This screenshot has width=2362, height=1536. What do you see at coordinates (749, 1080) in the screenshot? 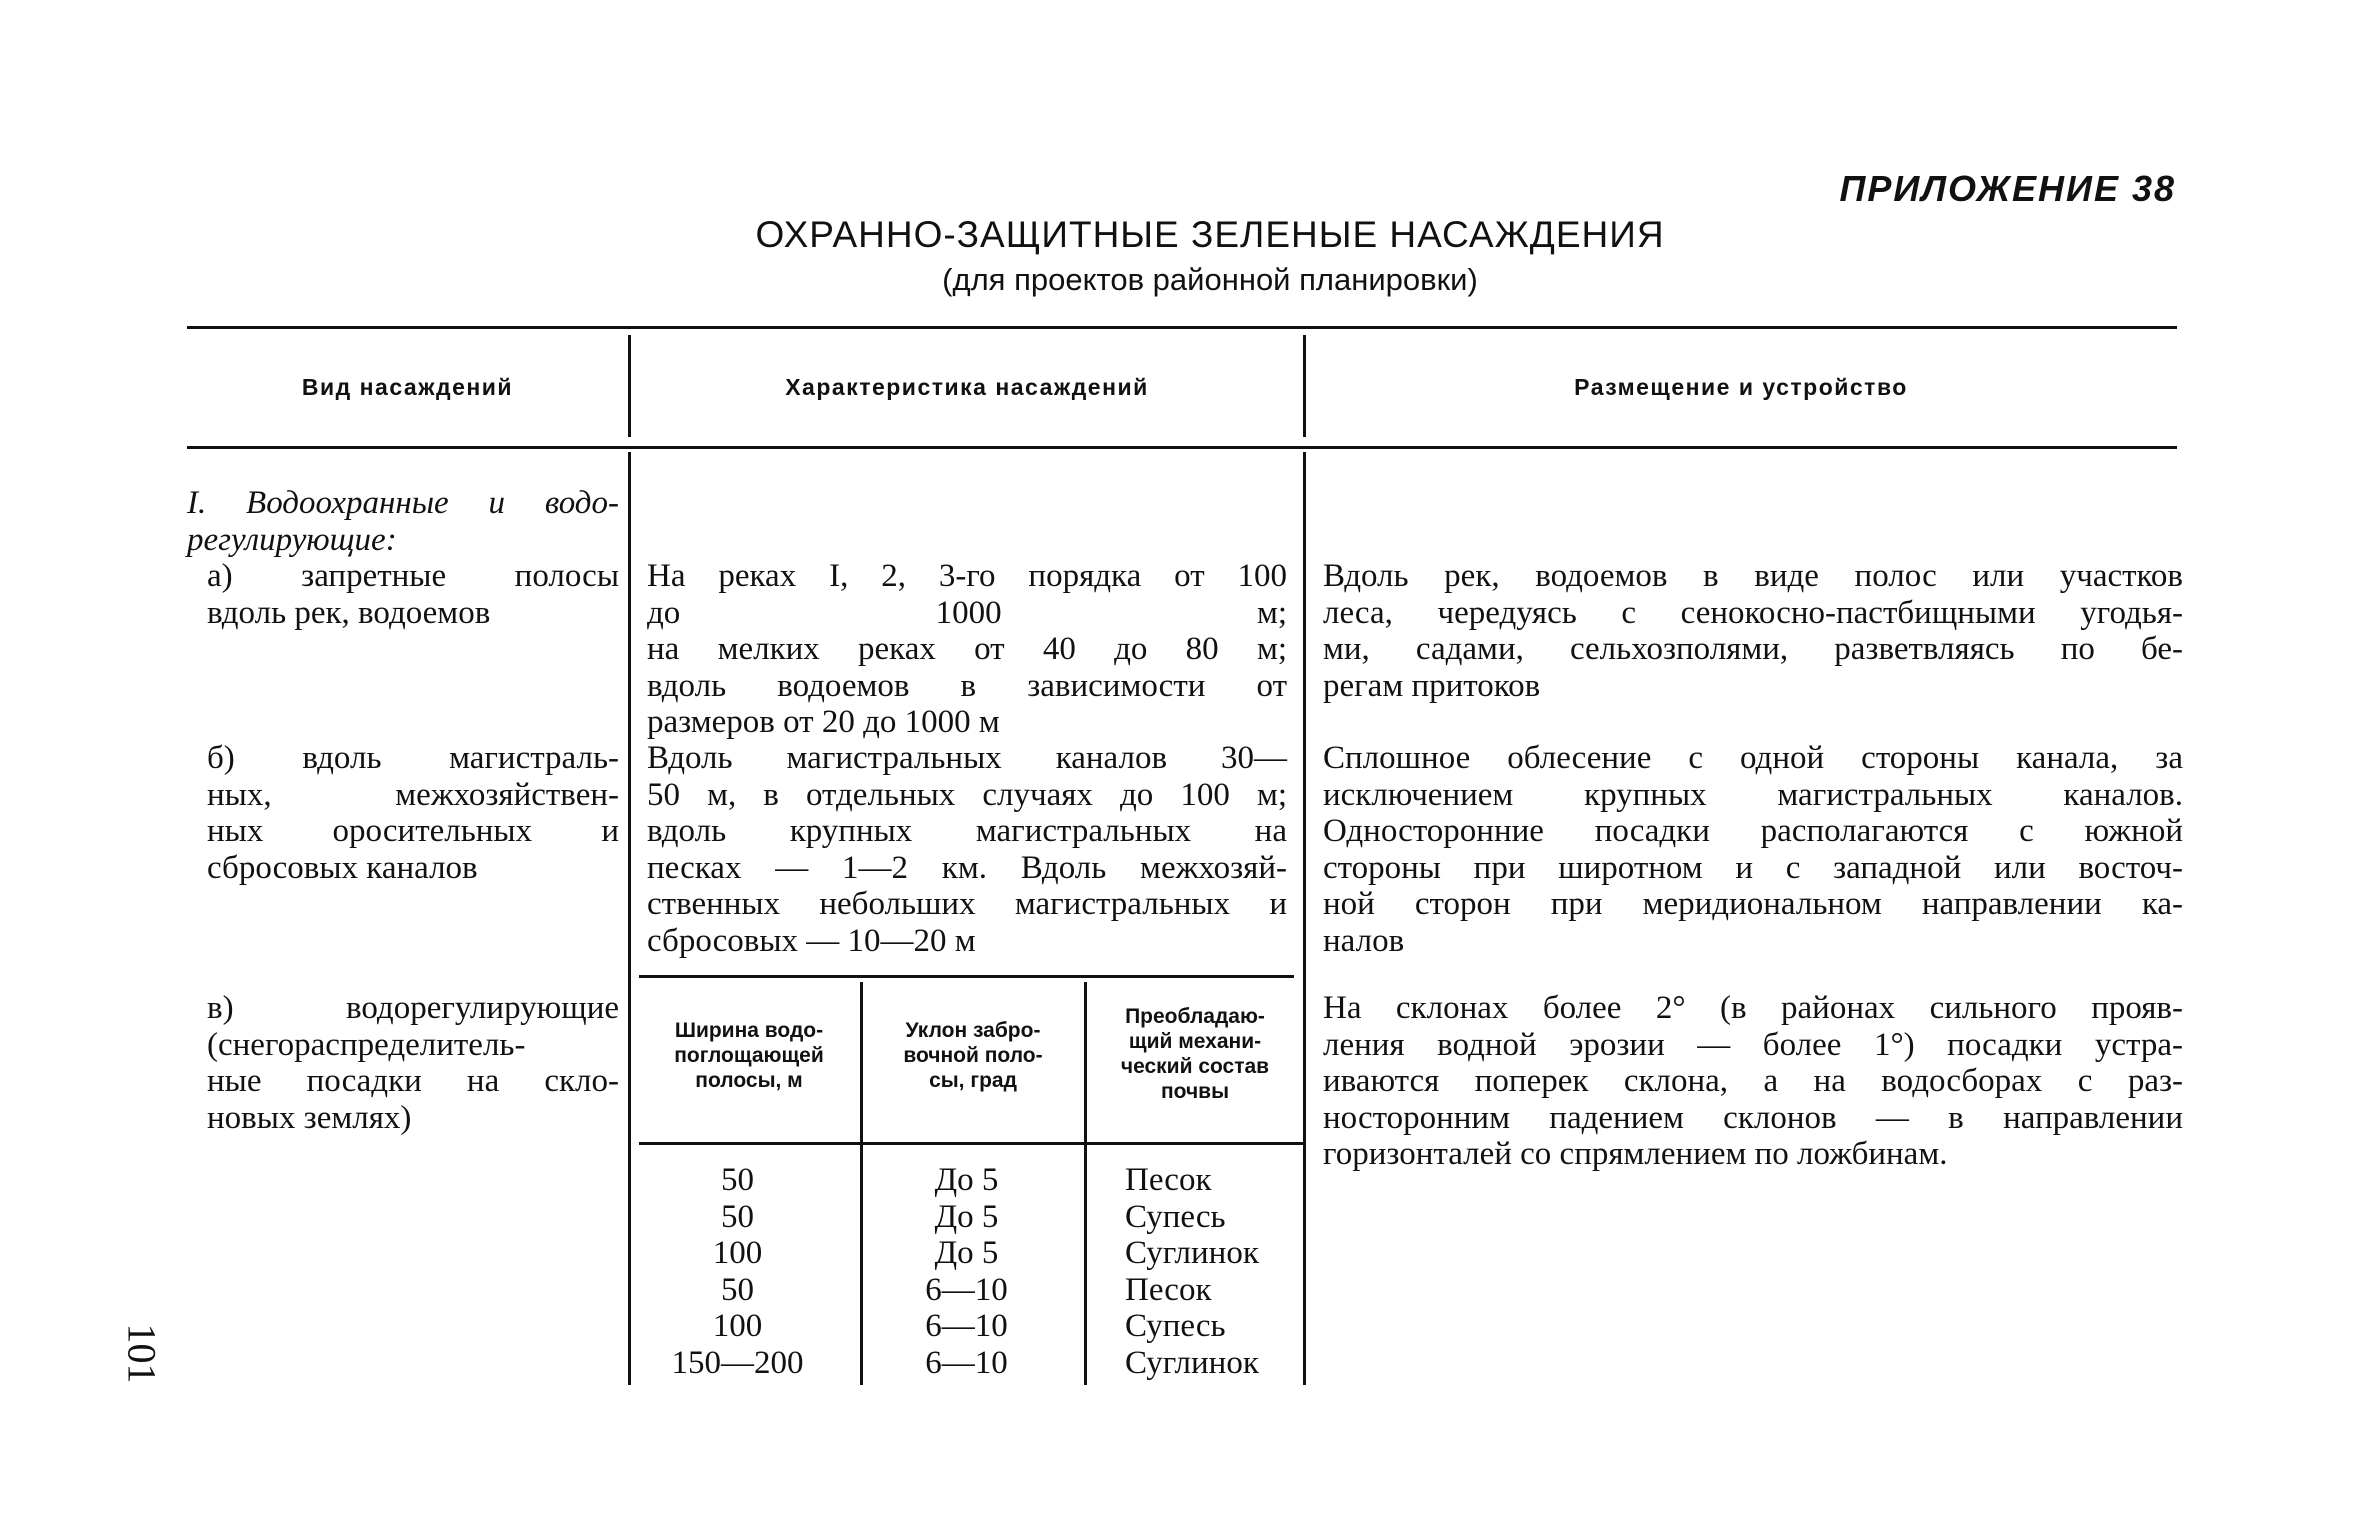
I see `text-line: полосы, м` at bounding box center [749, 1080].